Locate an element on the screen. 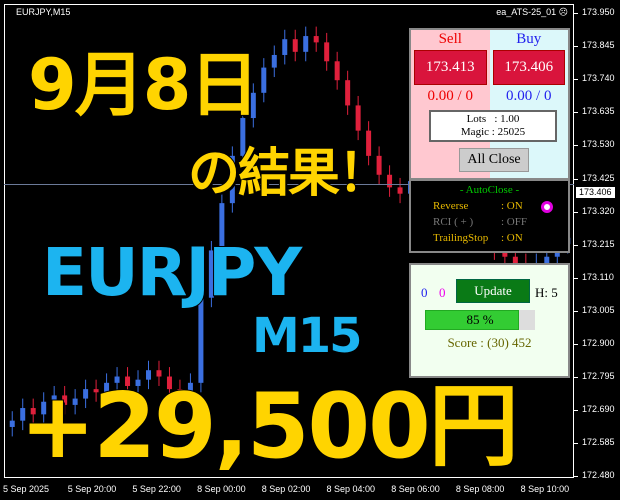 The height and width of the screenshot is (500, 620). autoclose-title: - AutoClose - is located at coordinates (489, 190).